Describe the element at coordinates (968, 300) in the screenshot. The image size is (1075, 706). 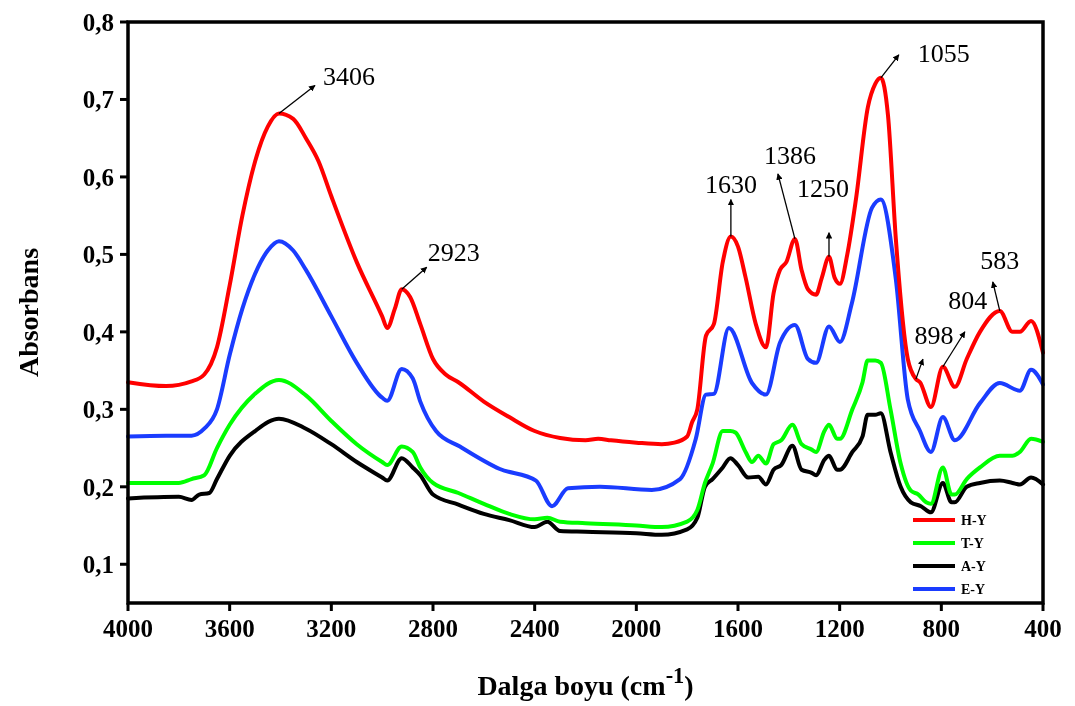
I see `annotation: 804` at that location.